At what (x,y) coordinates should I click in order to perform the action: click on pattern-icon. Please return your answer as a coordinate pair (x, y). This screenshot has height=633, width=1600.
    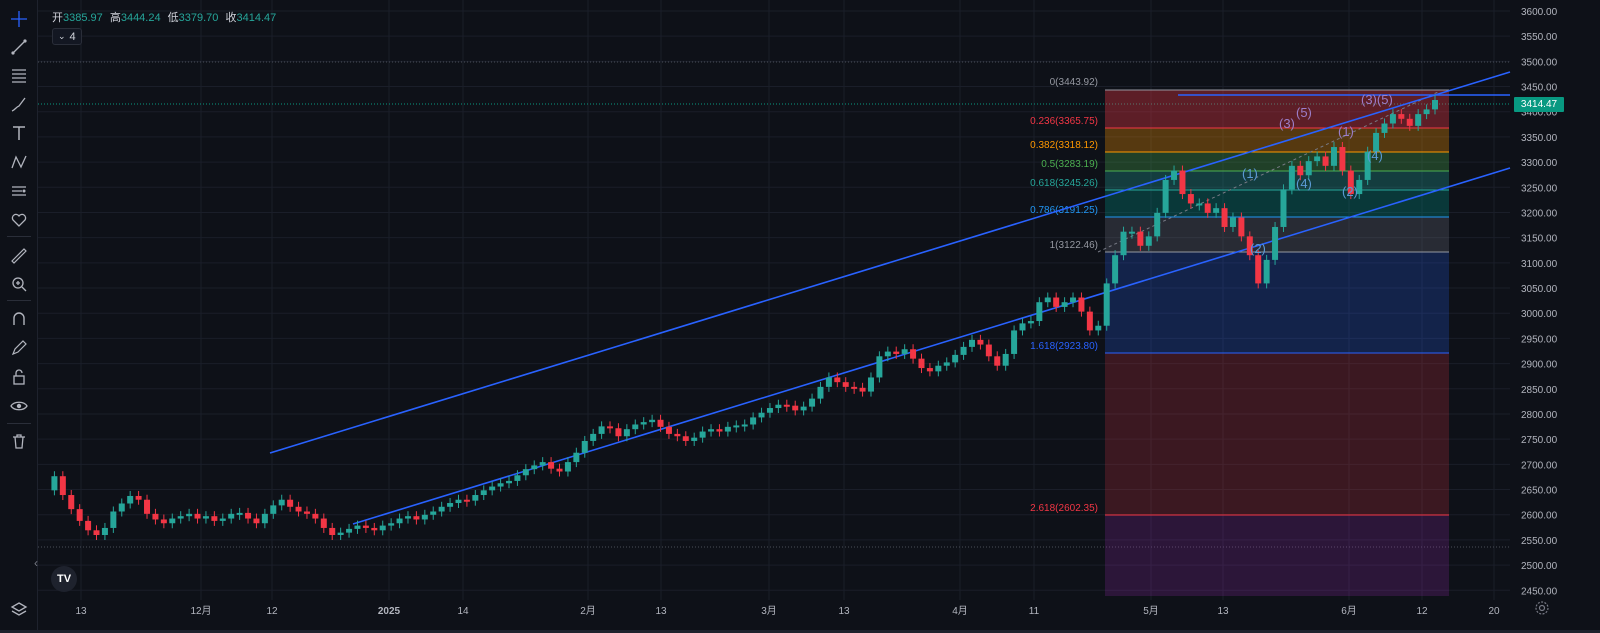
    Looking at the image, I should click on (19, 162).